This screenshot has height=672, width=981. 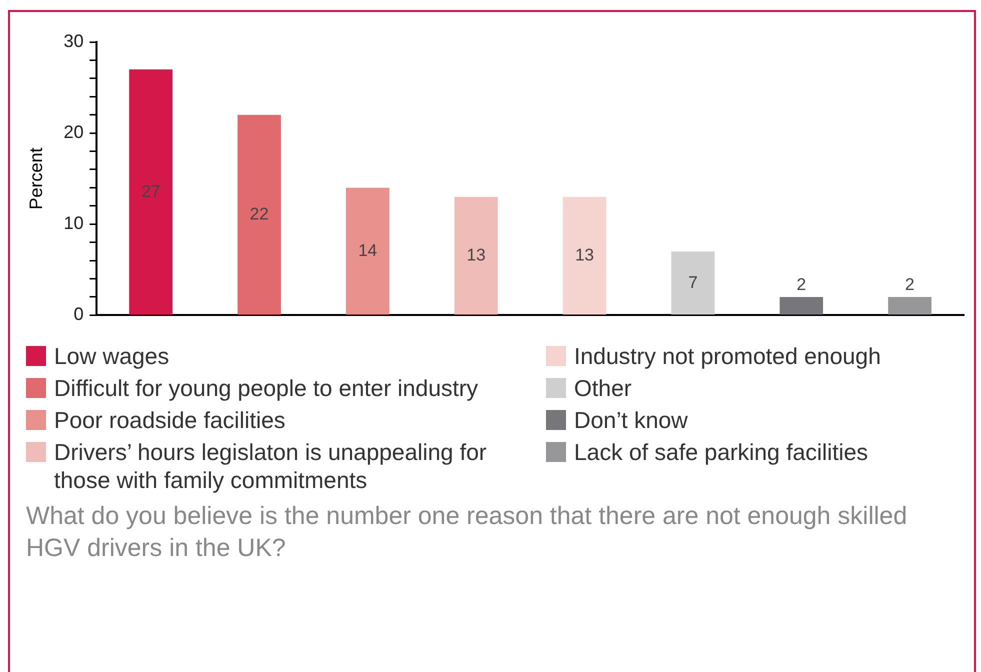 What do you see at coordinates (603, 388) in the screenshot?
I see `legend-label: Other` at bounding box center [603, 388].